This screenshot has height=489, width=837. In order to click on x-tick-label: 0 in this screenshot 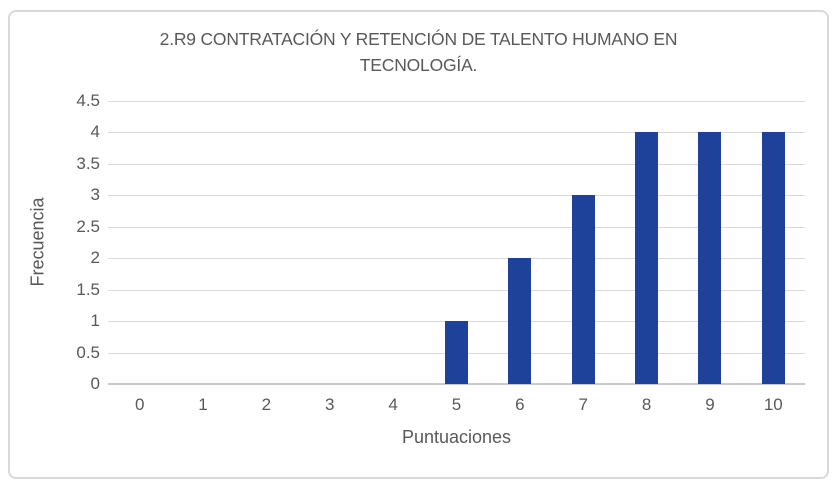, I will do `click(139, 404)`.